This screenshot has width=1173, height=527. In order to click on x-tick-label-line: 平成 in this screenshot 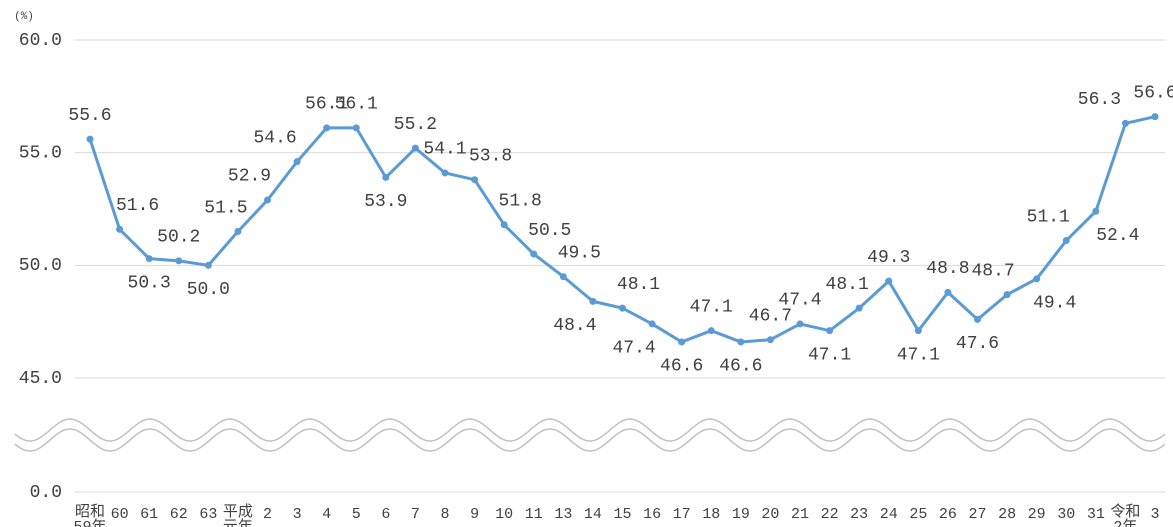, I will do `click(238, 512)`.